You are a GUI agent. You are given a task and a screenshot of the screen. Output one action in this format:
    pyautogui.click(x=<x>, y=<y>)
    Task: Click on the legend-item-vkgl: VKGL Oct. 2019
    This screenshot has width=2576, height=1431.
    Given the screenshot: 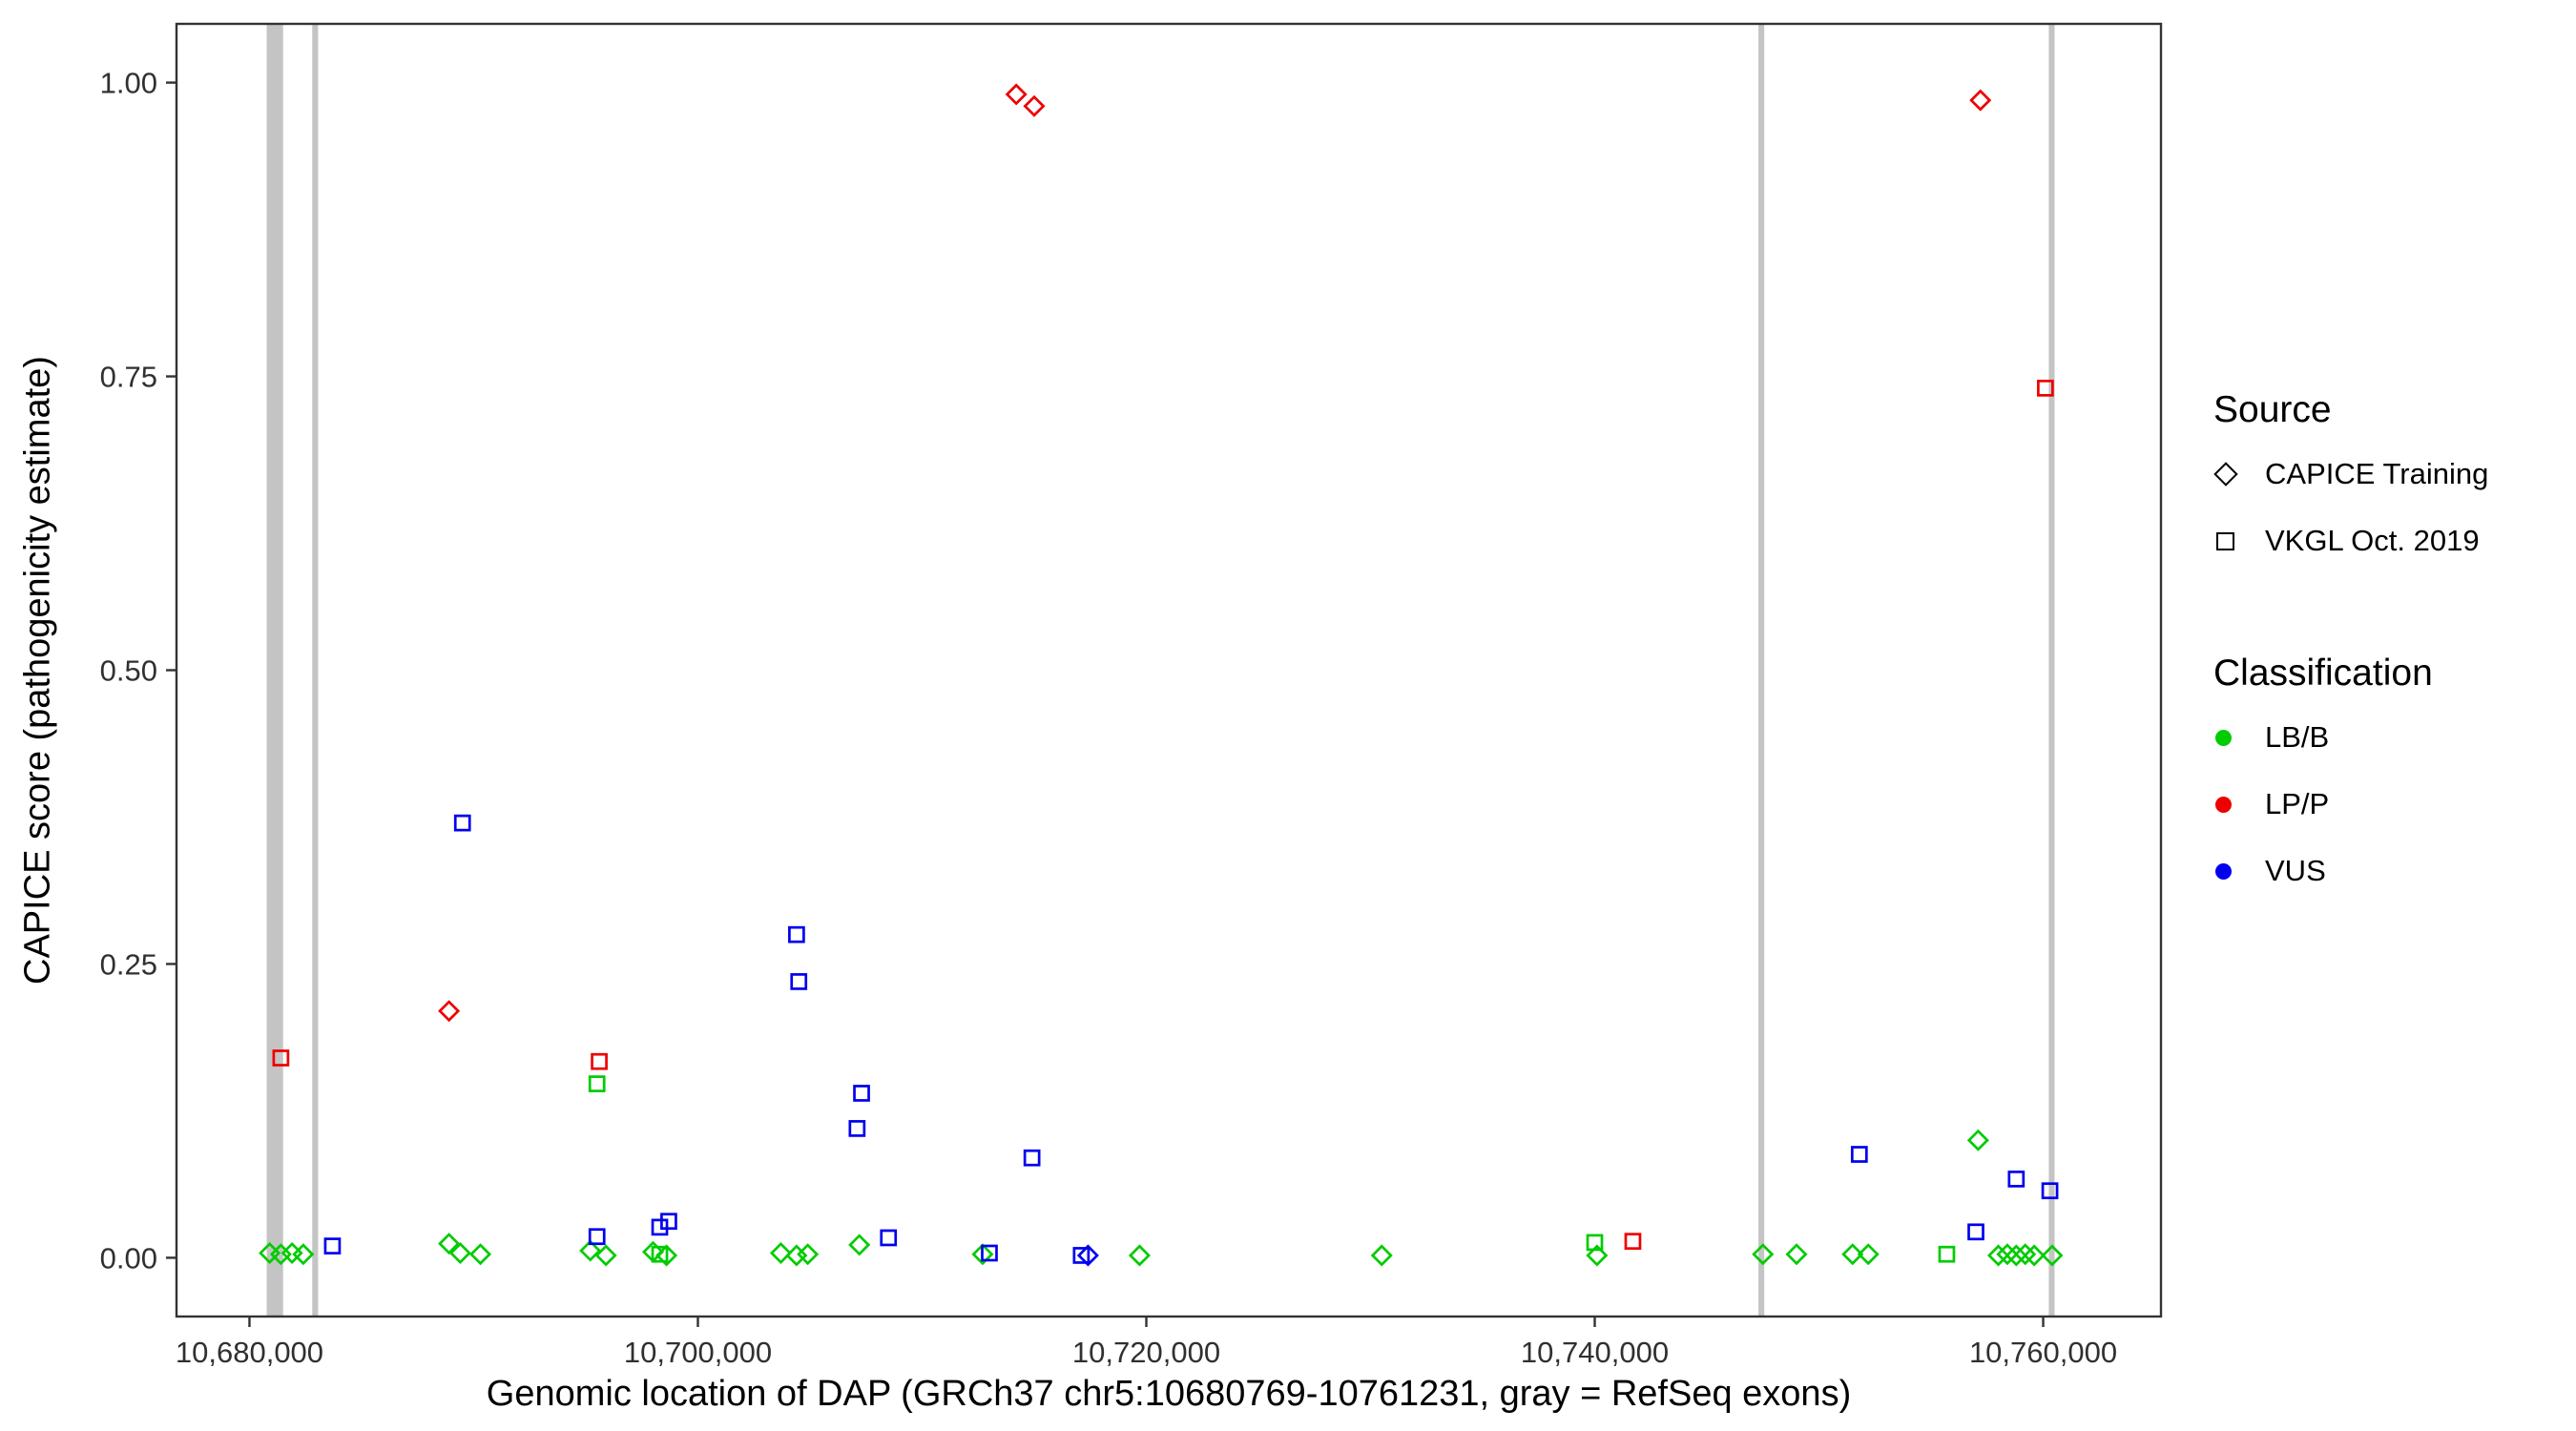 What is the action you would take?
    pyautogui.click(x=2389, y=541)
    